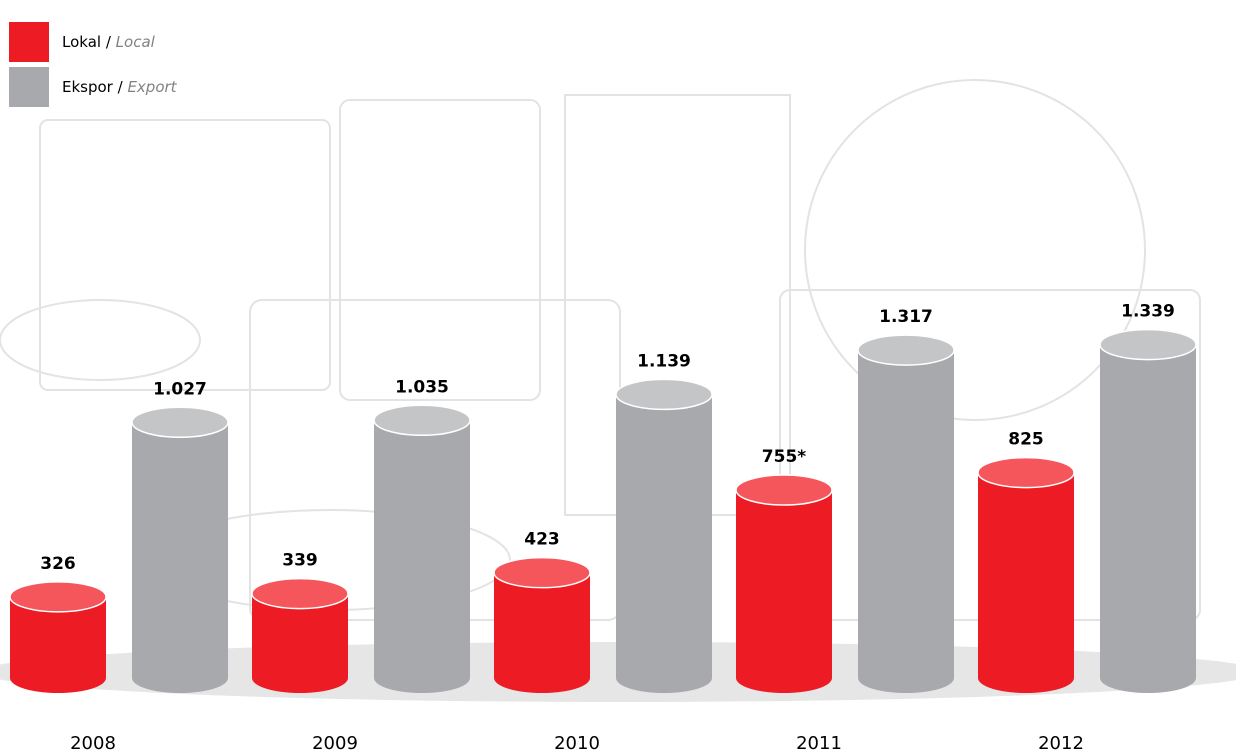  Describe the element at coordinates (784, 457) in the screenshot. I see `value-label: 755*` at that location.